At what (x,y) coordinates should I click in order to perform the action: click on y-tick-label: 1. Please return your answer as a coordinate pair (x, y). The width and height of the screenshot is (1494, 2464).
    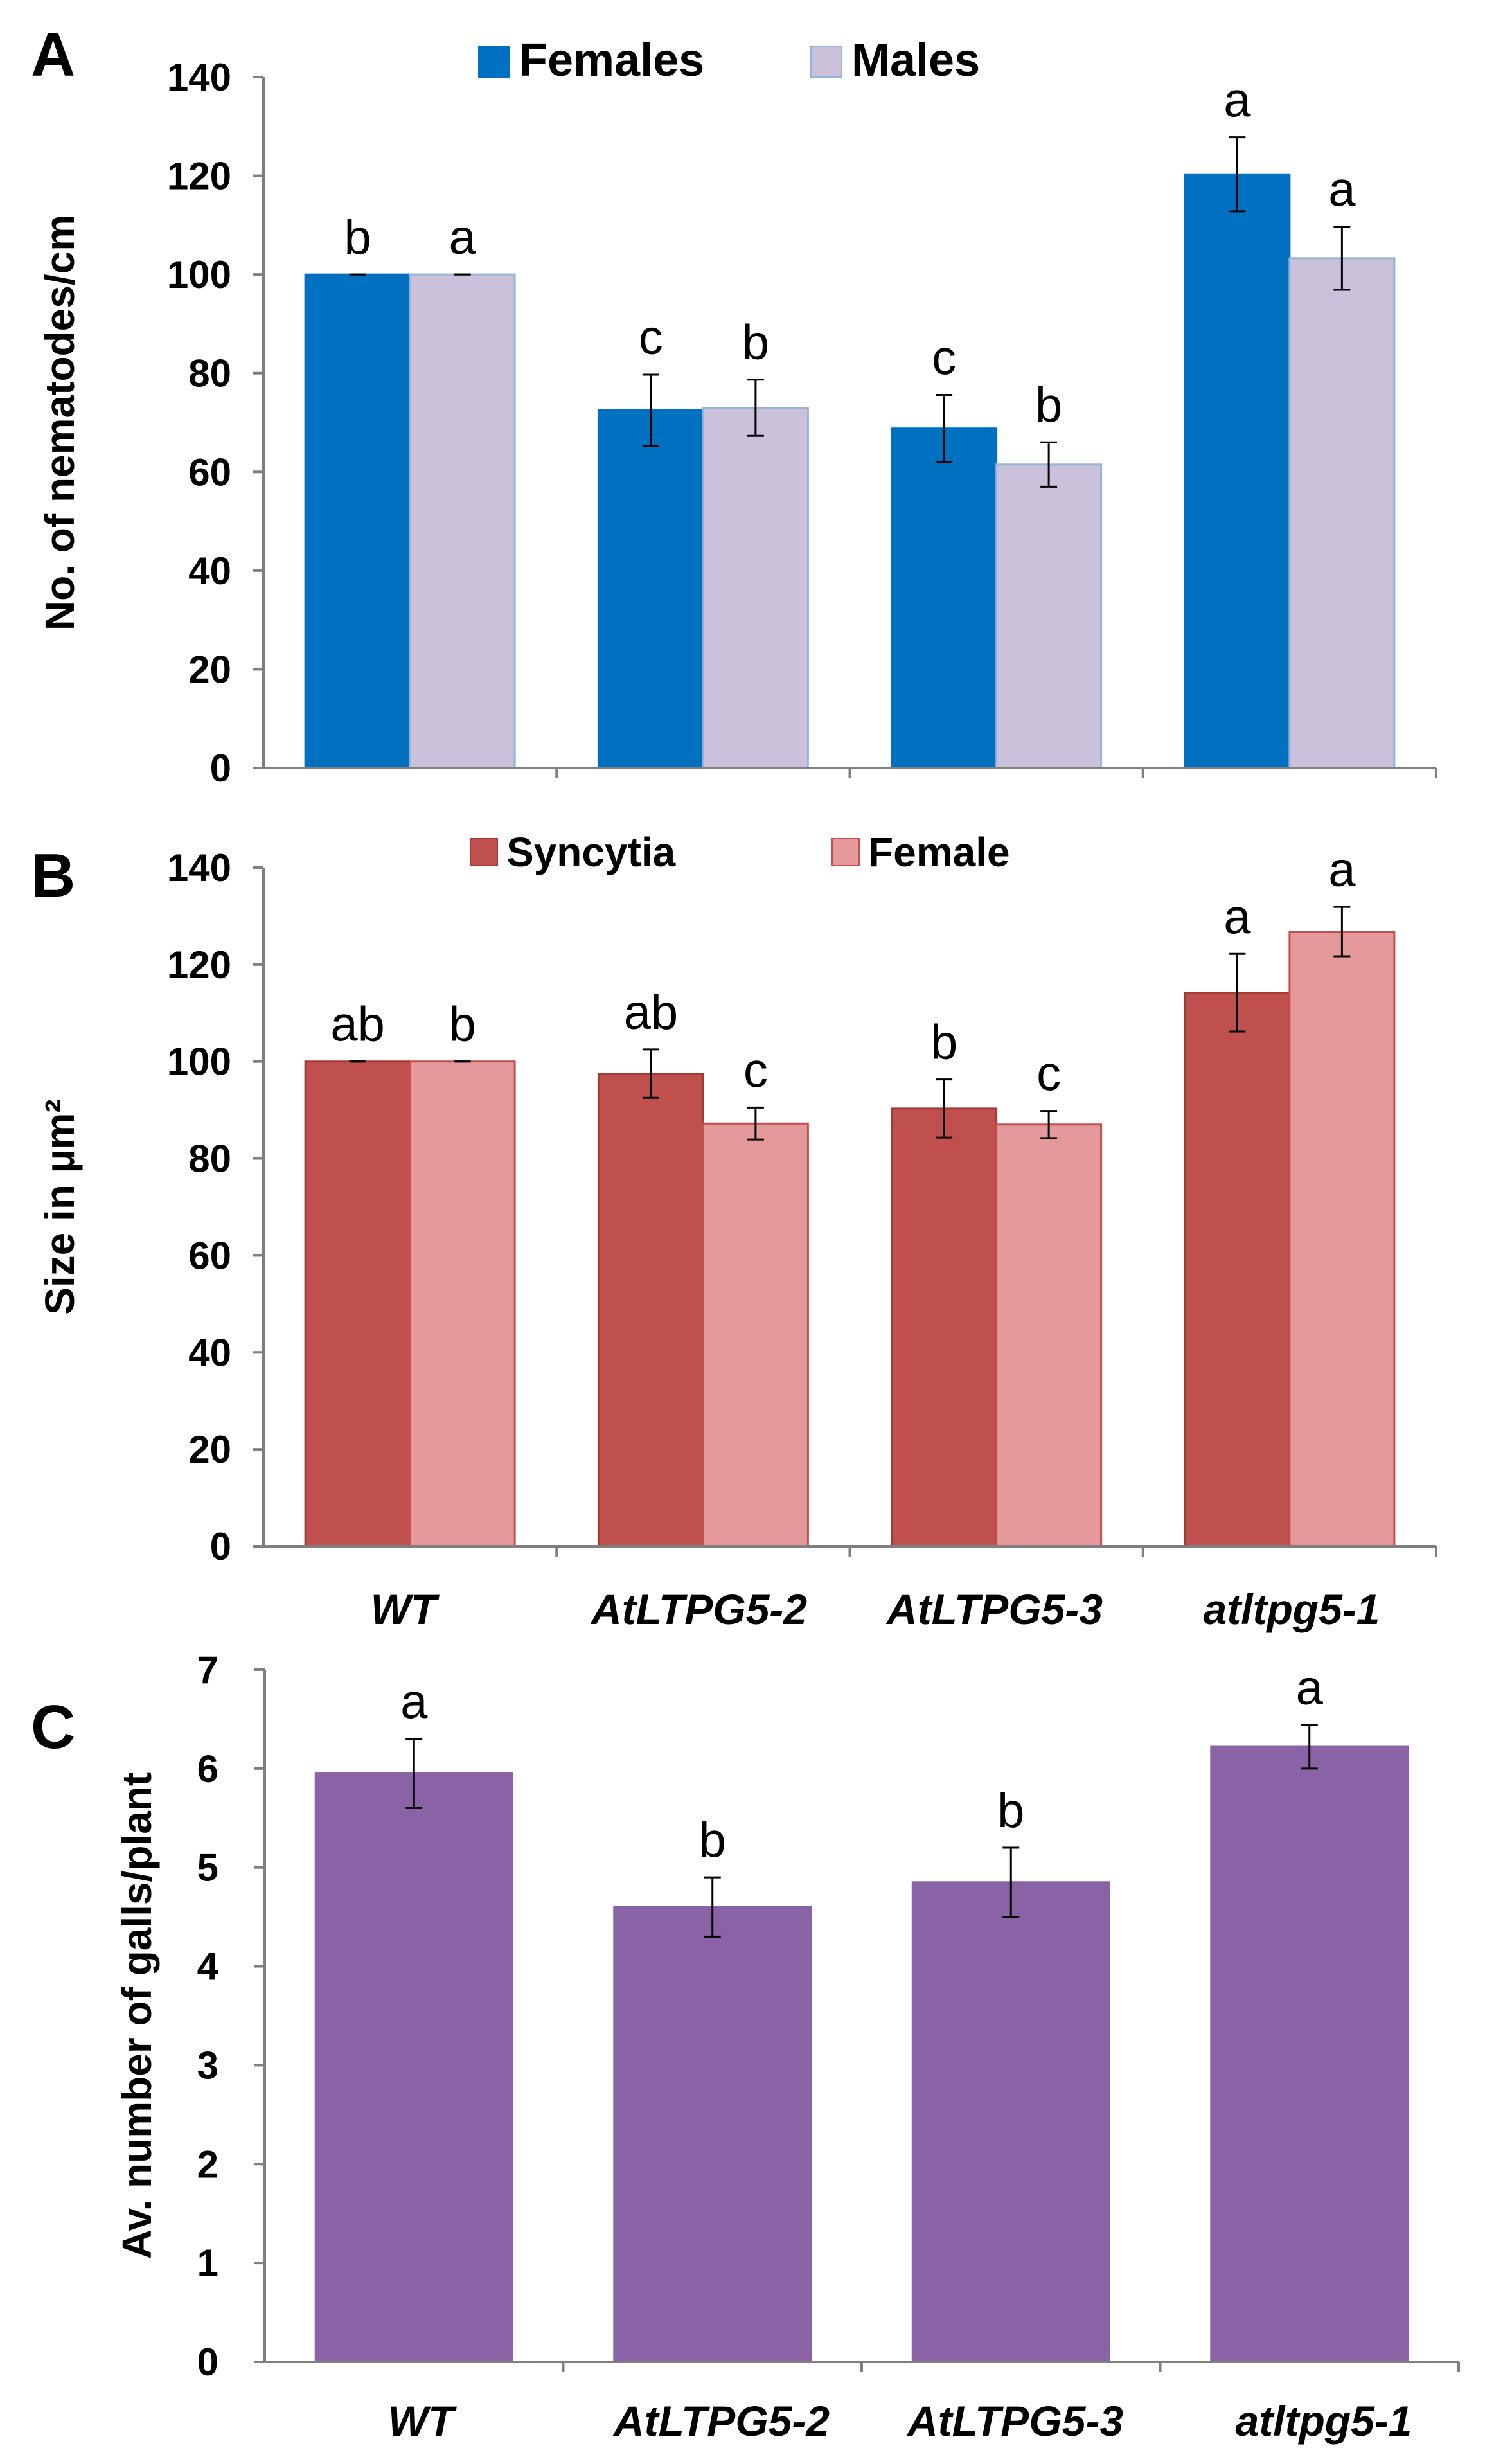
    Looking at the image, I should click on (207, 2263).